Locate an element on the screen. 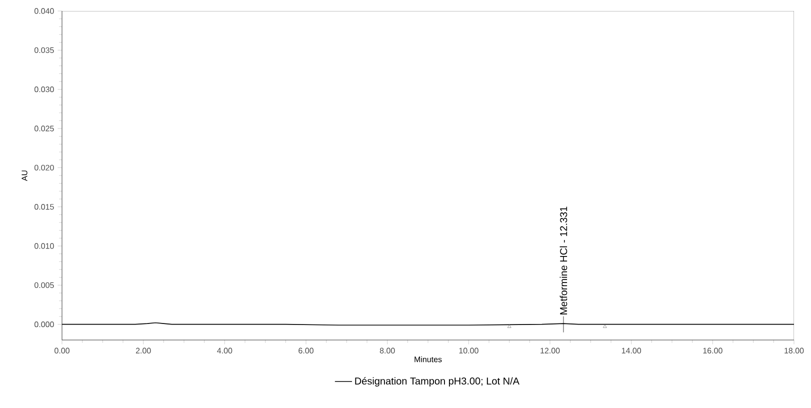  legend-label: Désignation Tampon pH3.00; Lot N/A is located at coordinates (437, 382).